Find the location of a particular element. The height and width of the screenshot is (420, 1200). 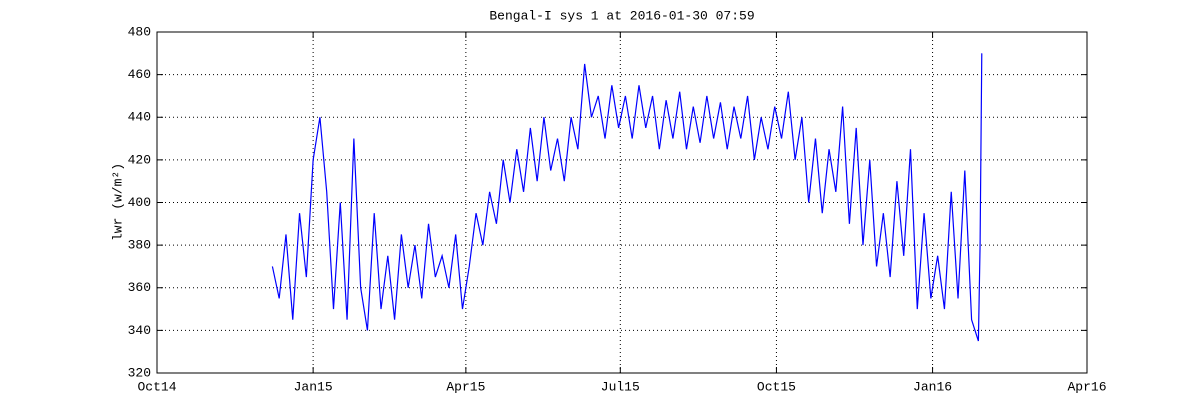

x-tick-label: Oct14 is located at coordinates (156, 386).